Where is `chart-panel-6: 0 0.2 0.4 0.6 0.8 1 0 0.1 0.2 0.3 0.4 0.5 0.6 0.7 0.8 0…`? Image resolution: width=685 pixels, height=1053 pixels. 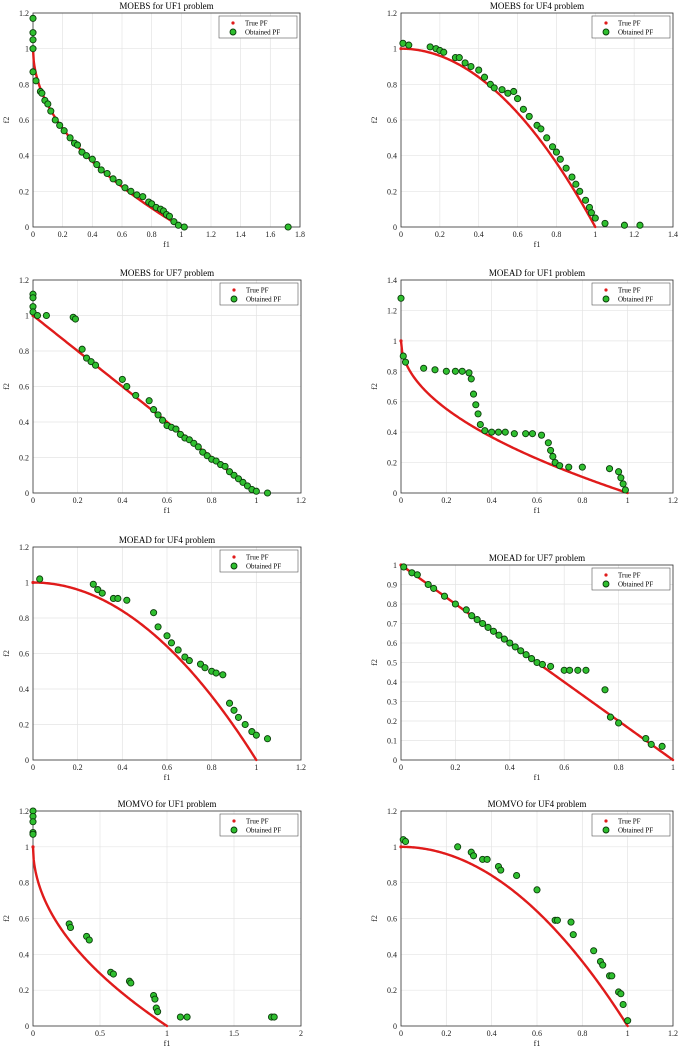 chart-panel-6: 0 0.2 0.4 0.6 0.8 1 0 0.1 0.2 0.3 0.4 0.5 0.6 0.7 0.8 0… is located at coordinates (522, 667).